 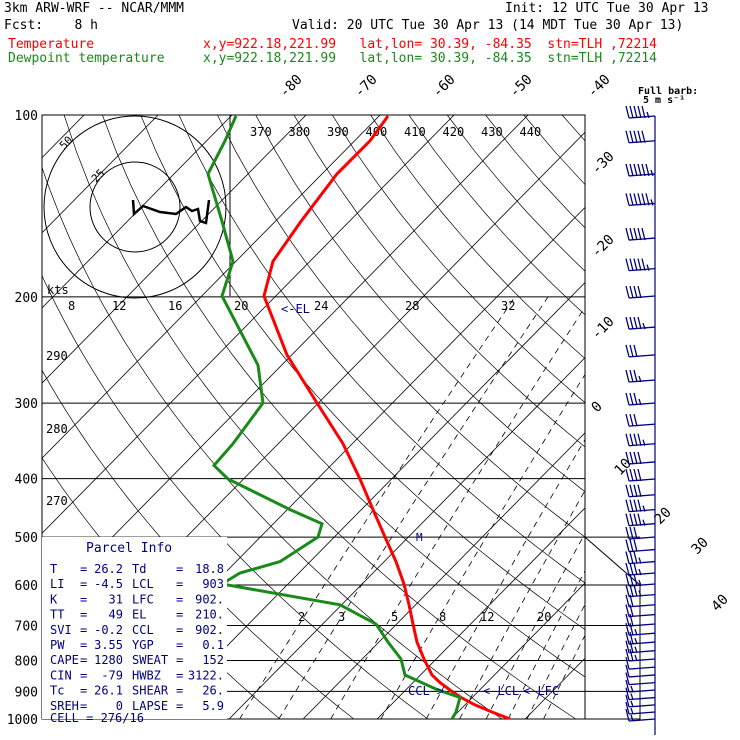 What do you see at coordinates (607, 8) in the screenshot?
I see `init-time: Init: 12 UTC Tue 30 Apr 13` at bounding box center [607, 8].